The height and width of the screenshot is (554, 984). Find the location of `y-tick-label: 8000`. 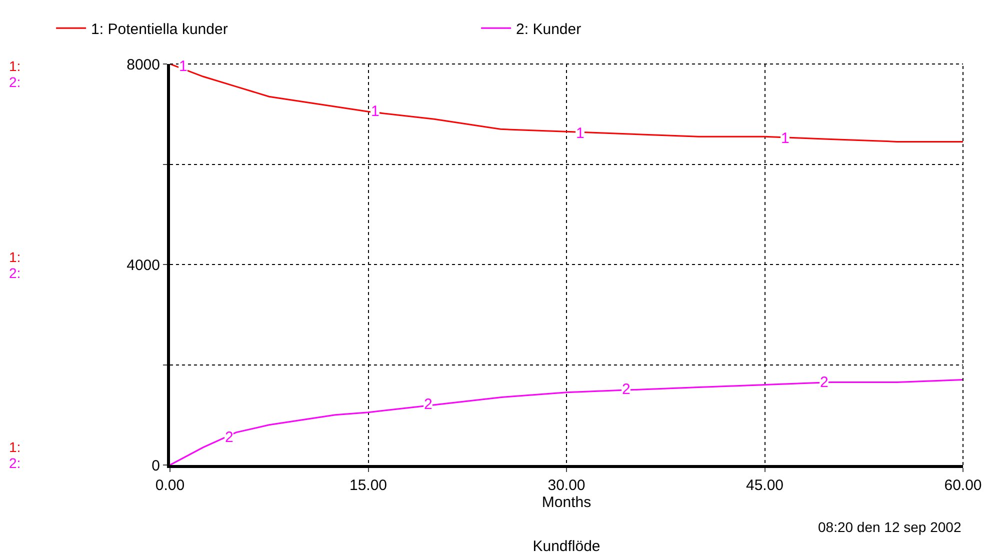

y-tick-label: 8000 is located at coordinates (143, 65).